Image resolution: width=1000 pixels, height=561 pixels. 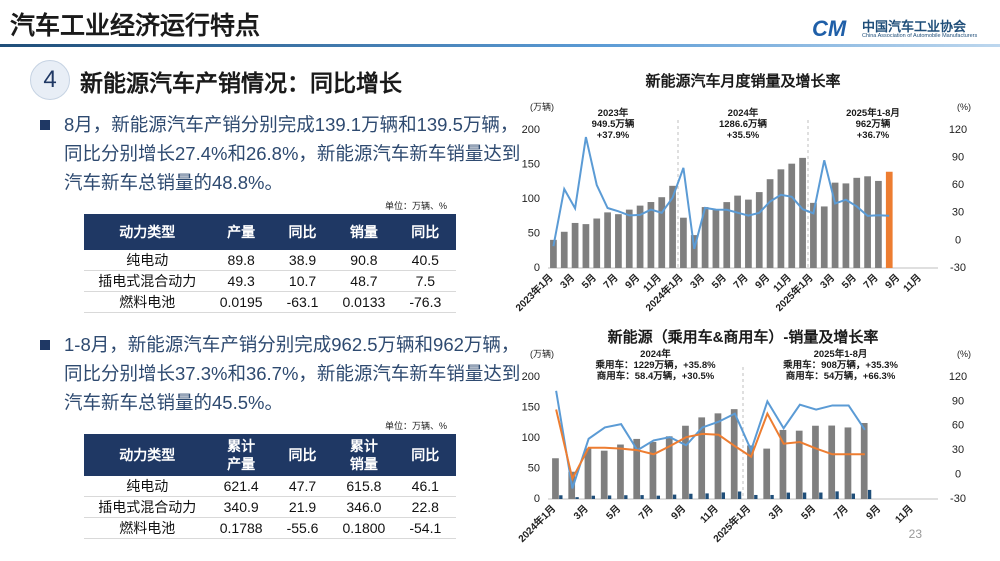 I want to click on y2-tick-label: 90, so click(x=958, y=158).